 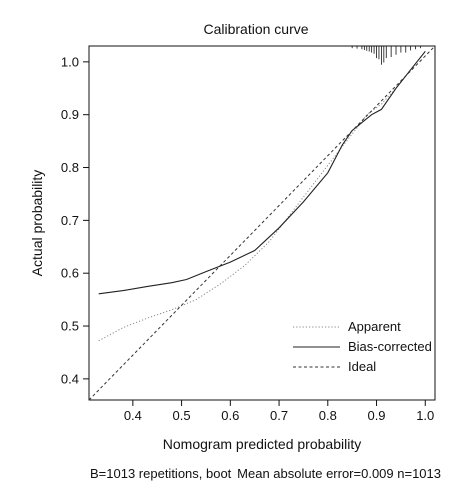 What do you see at coordinates (425, 415) in the screenshot?
I see `x-tick-label: 1.0` at bounding box center [425, 415].